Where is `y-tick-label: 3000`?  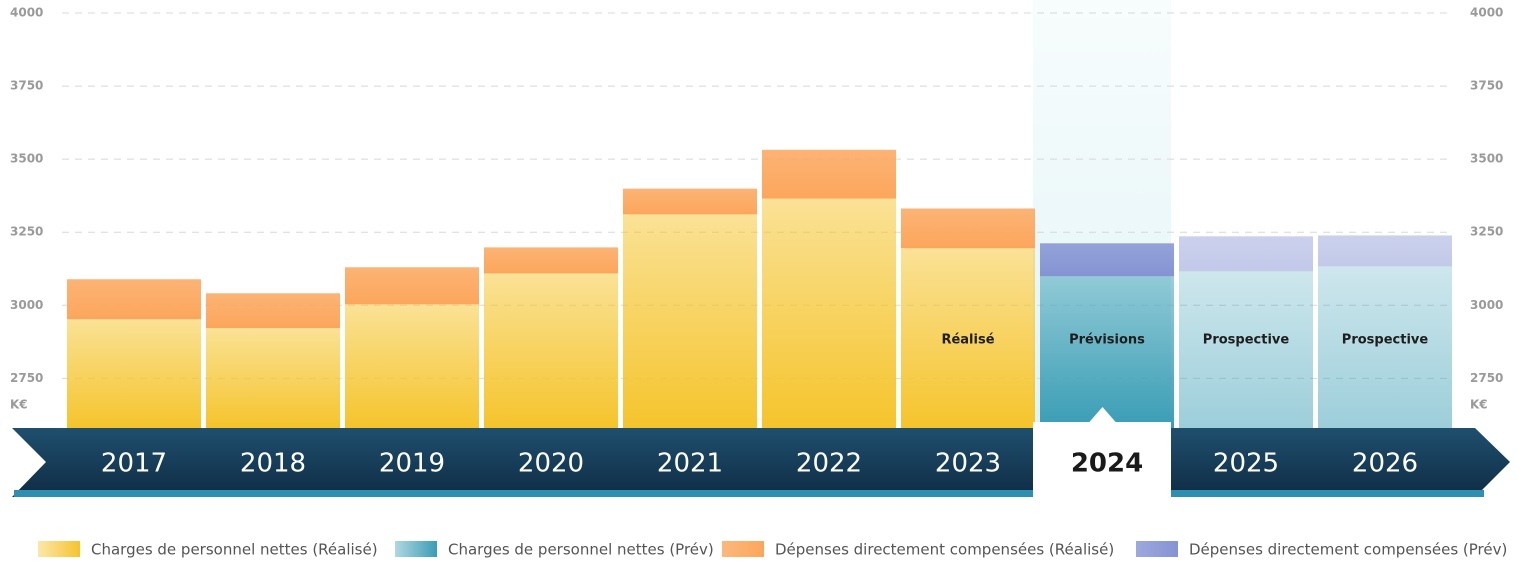
y-tick-label: 3000 is located at coordinates (26, 305).